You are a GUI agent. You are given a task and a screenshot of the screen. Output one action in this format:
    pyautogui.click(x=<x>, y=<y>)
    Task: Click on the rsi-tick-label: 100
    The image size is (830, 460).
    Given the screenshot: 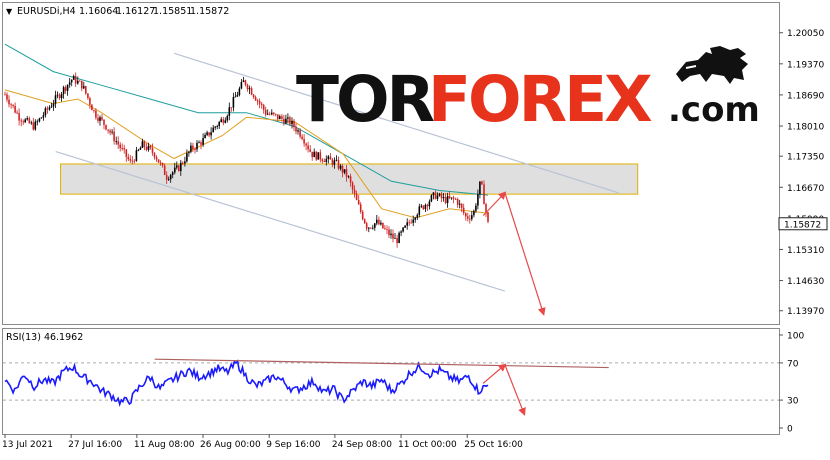 What is the action you would take?
    pyautogui.click(x=795, y=337)
    